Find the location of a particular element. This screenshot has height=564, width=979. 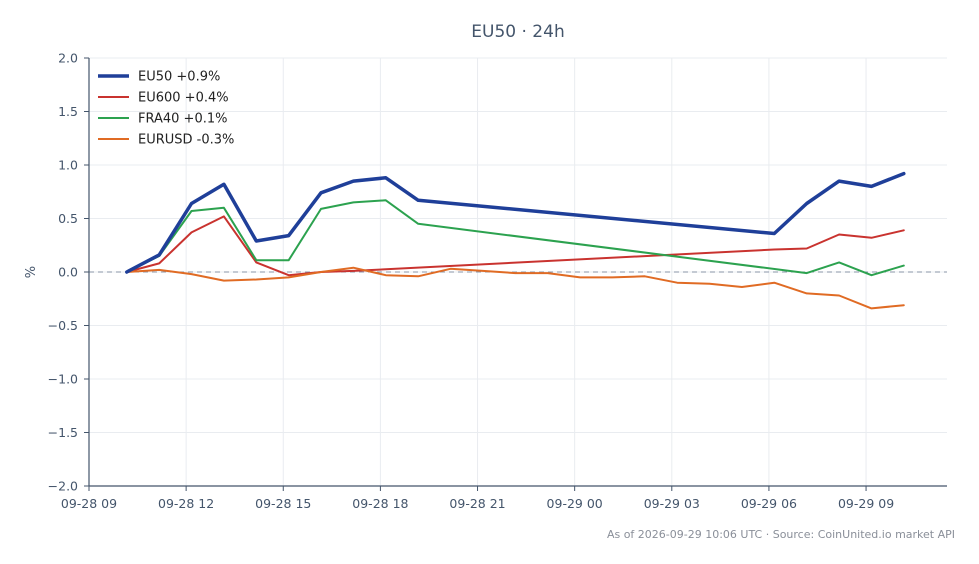

y-tick-label: 0.0 is located at coordinates (68, 272).